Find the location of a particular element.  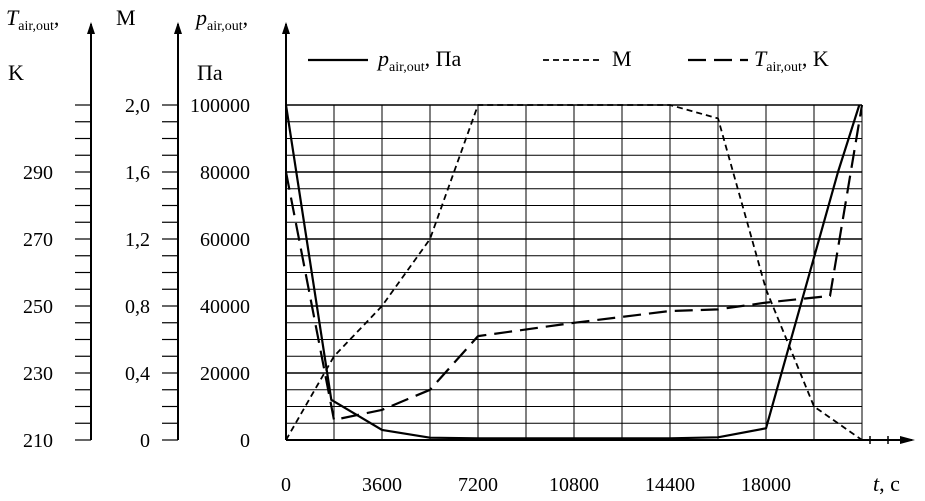

legend-label-p: pair,out, Па is located at coordinates (418, 60).